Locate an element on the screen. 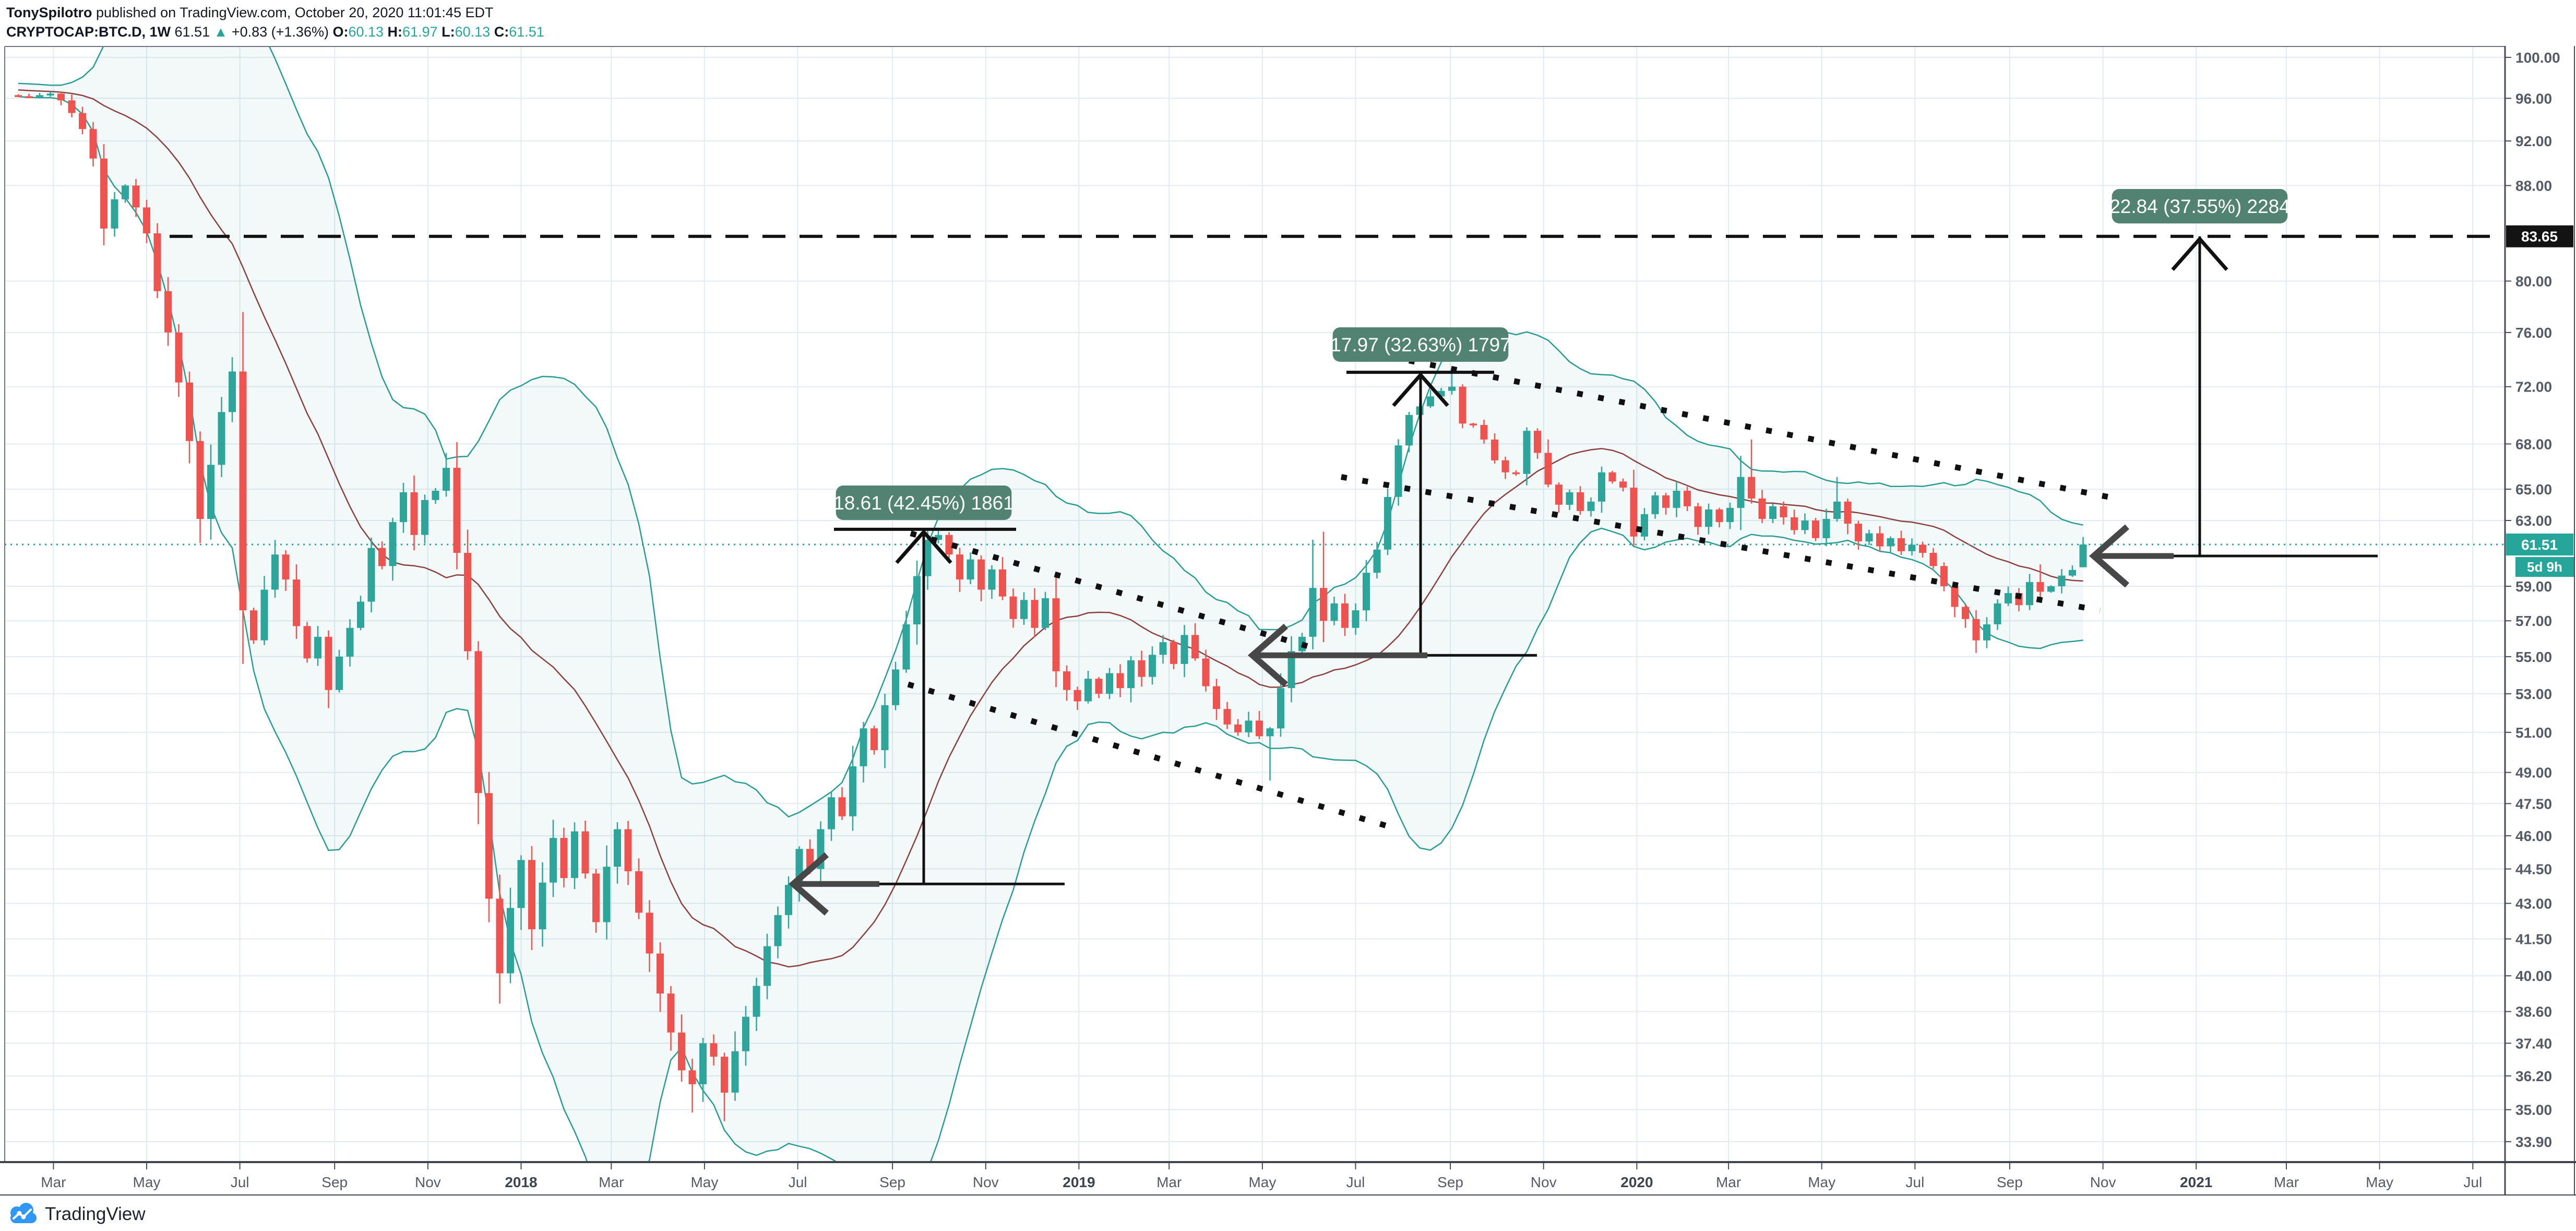 The image size is (2576, 1231). header-text-segment: L: is located at coordinates (446, 32).